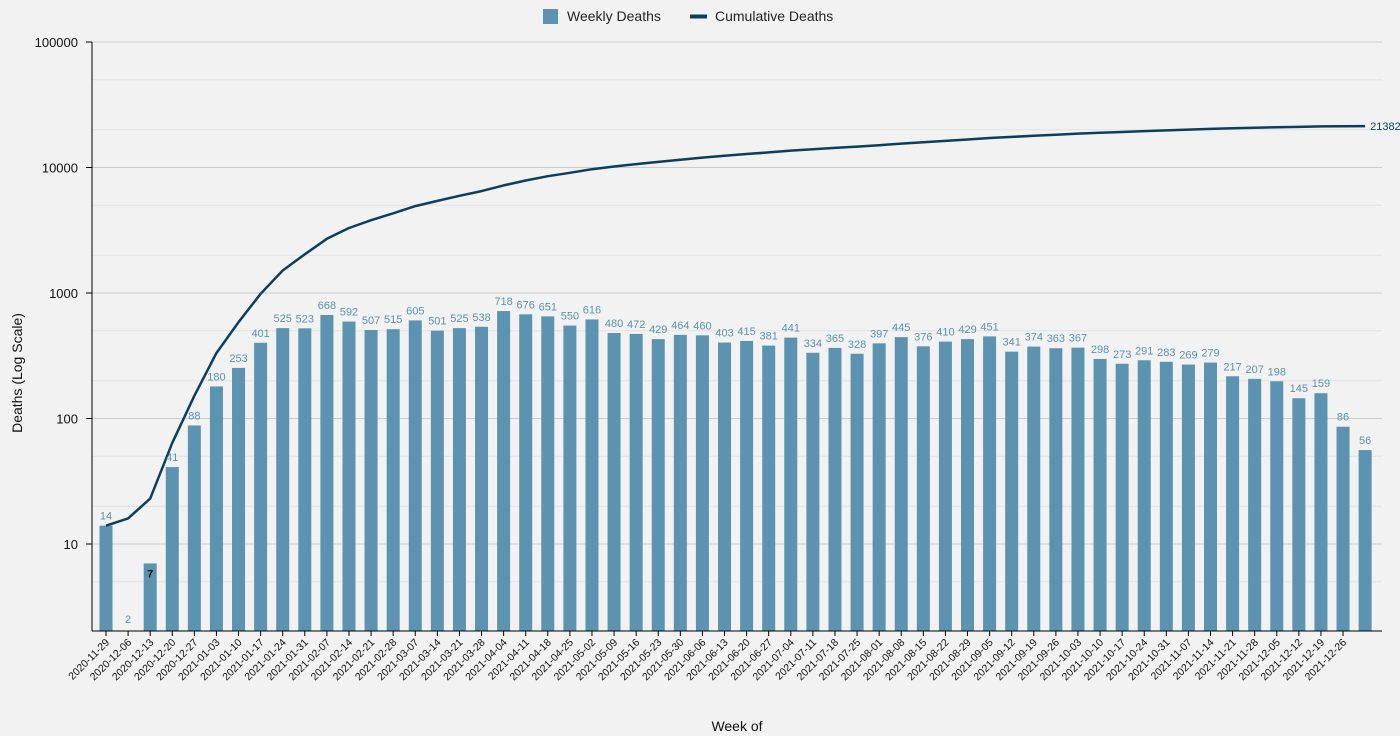  What do you see at coordinates (349, 313) in the screenshot?
I see `bar-value-label: 592` at bounding box center [349, 313].